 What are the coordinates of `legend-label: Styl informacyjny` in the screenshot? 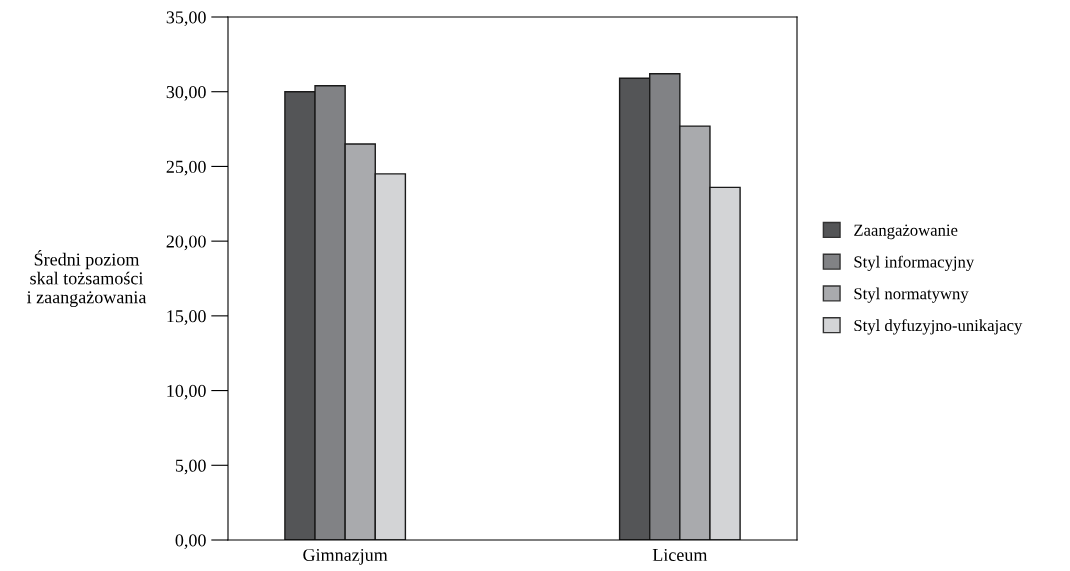 It's located at (914, 263).